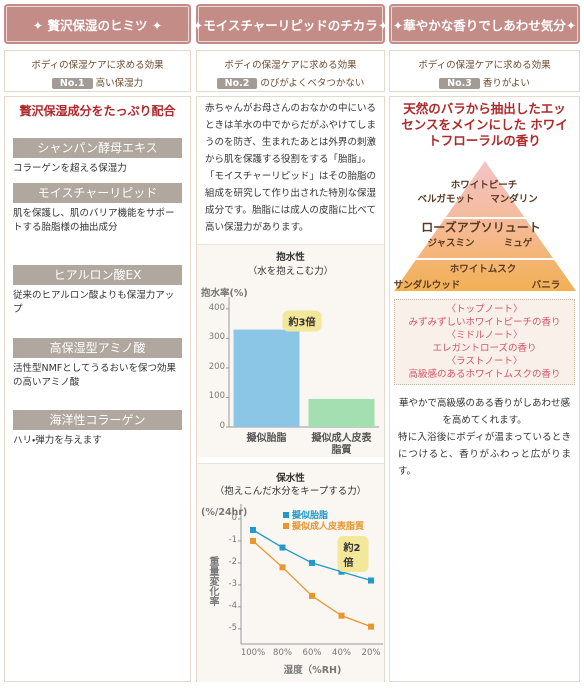 This screenshot has height=692, width=584. I want to click on ingredient: シャンパン酵母エキスコラーゲンを超える保湿力, so click(97, 157).